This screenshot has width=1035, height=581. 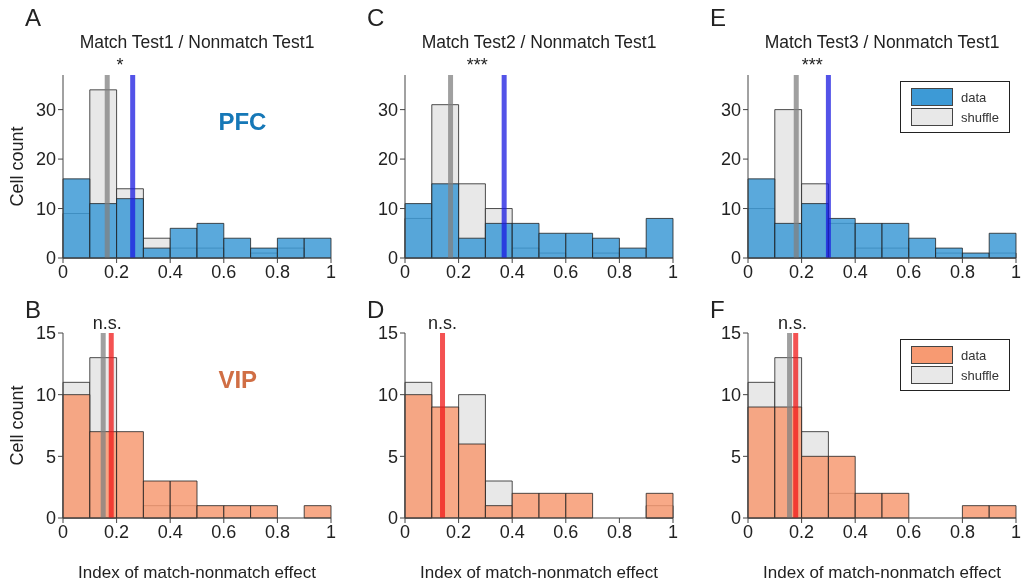 What do you see at coordinates (539, 42) in the screenshot?
I see `chart-title: Match Test2 / Nonmatch Test1` at bounding box center [539, 42].